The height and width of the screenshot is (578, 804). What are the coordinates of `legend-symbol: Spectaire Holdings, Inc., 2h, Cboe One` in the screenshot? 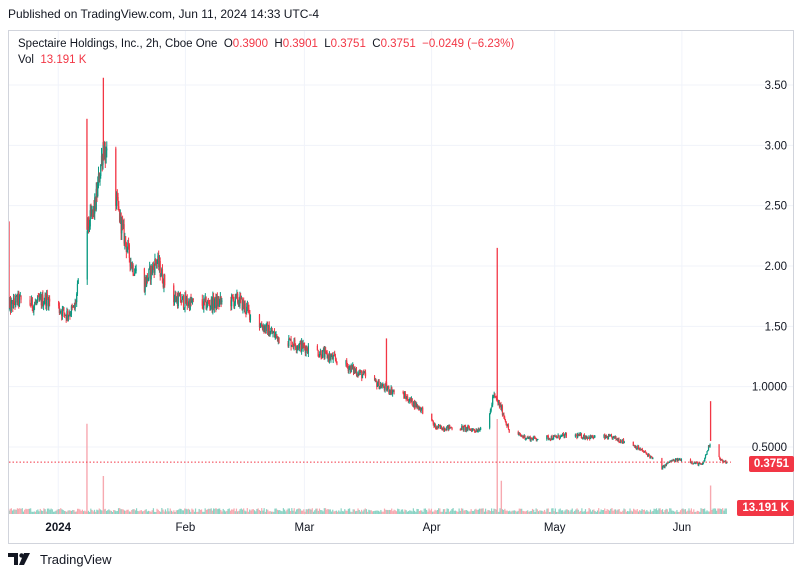 It's located at (118, 44).